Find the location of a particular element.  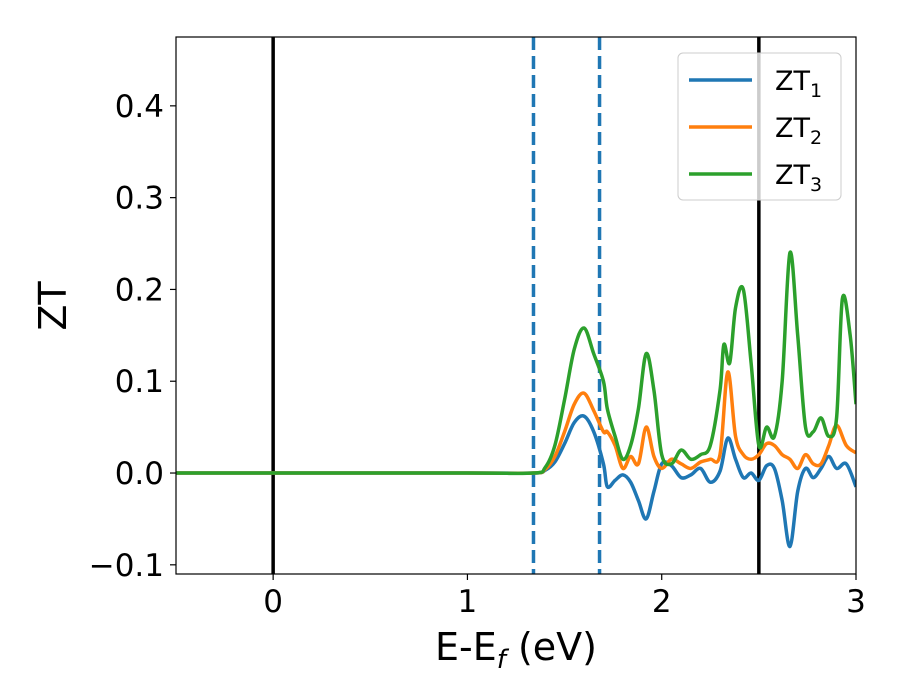

x-tick-label: 2 is located at coordinates (662, 602).